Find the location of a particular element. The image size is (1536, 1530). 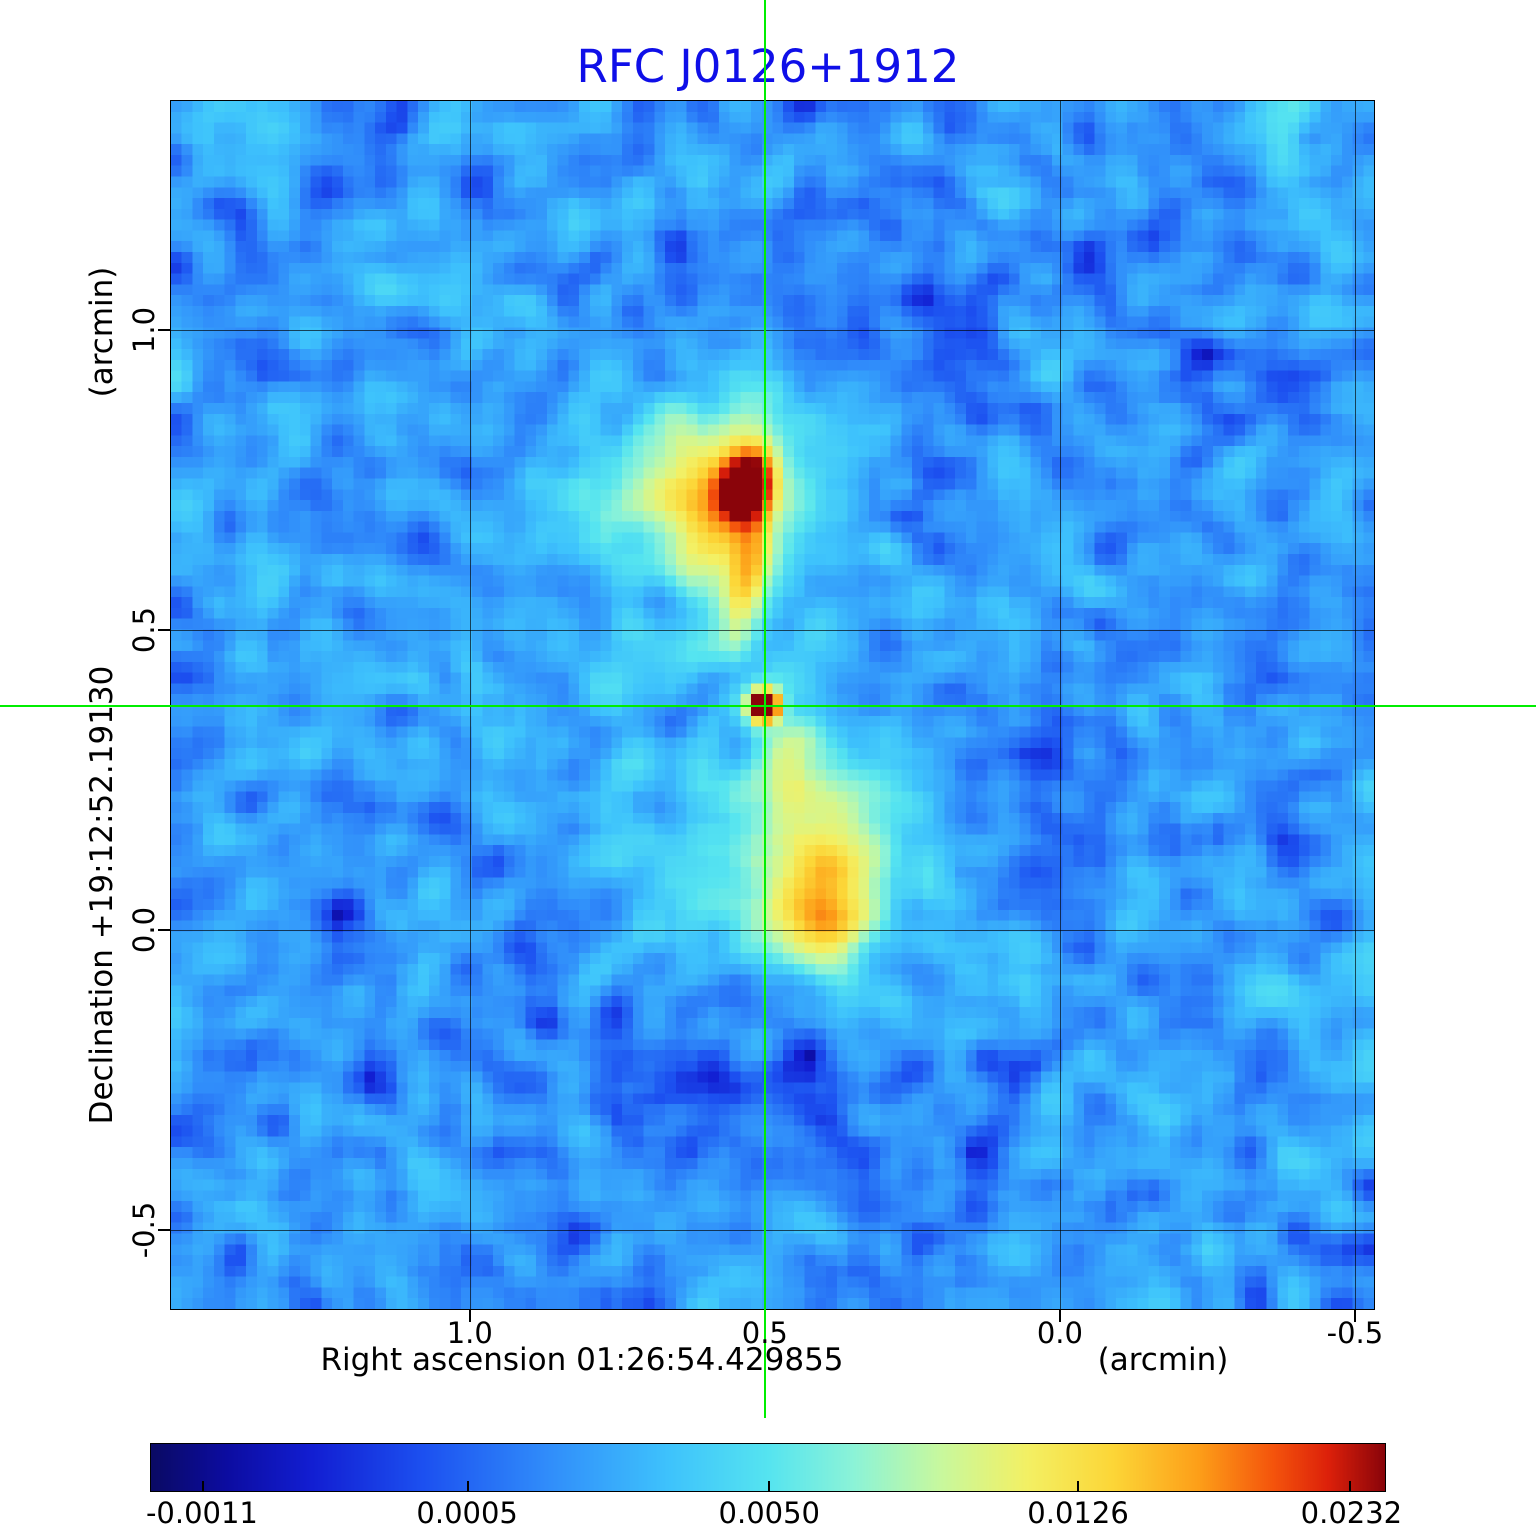

y-tick-label: 0.5 is located at coordinates (144, 629).